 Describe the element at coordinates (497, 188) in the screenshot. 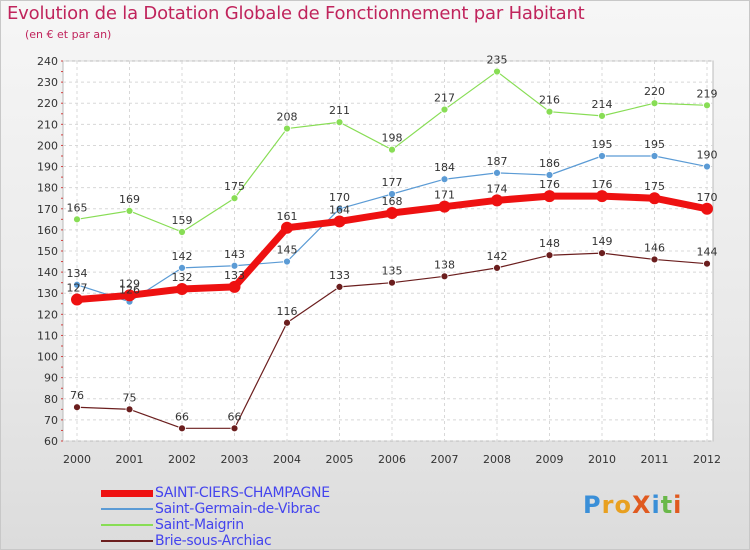

I see `data-label: 174` at that location.